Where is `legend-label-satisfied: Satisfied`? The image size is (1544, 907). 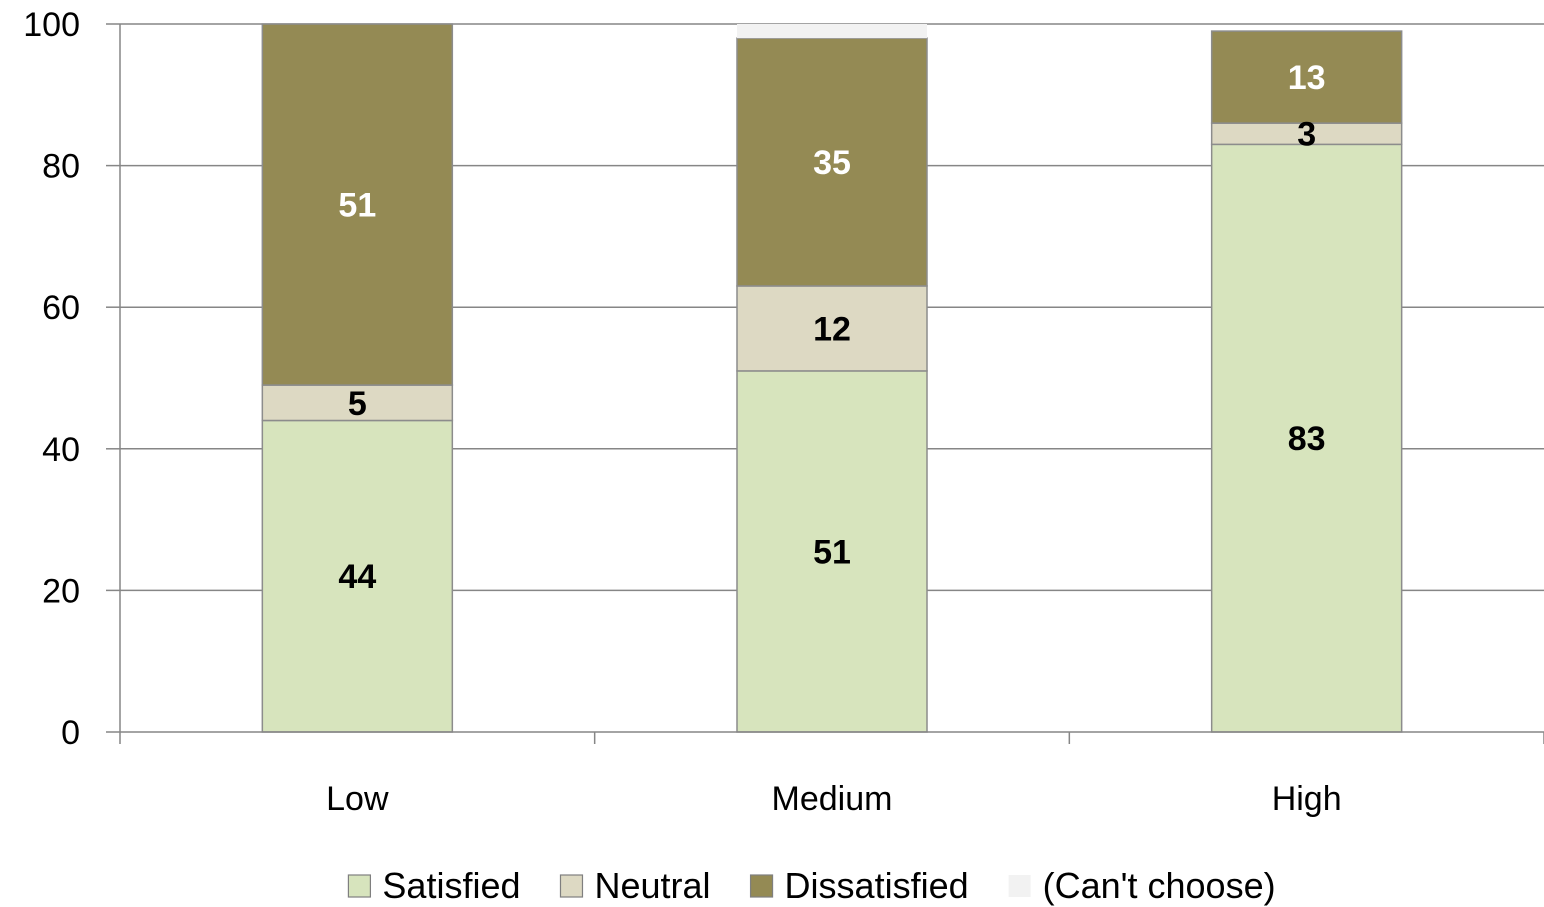 legend-label-satisfied: Satisfied is located at coordinates (451, 885).